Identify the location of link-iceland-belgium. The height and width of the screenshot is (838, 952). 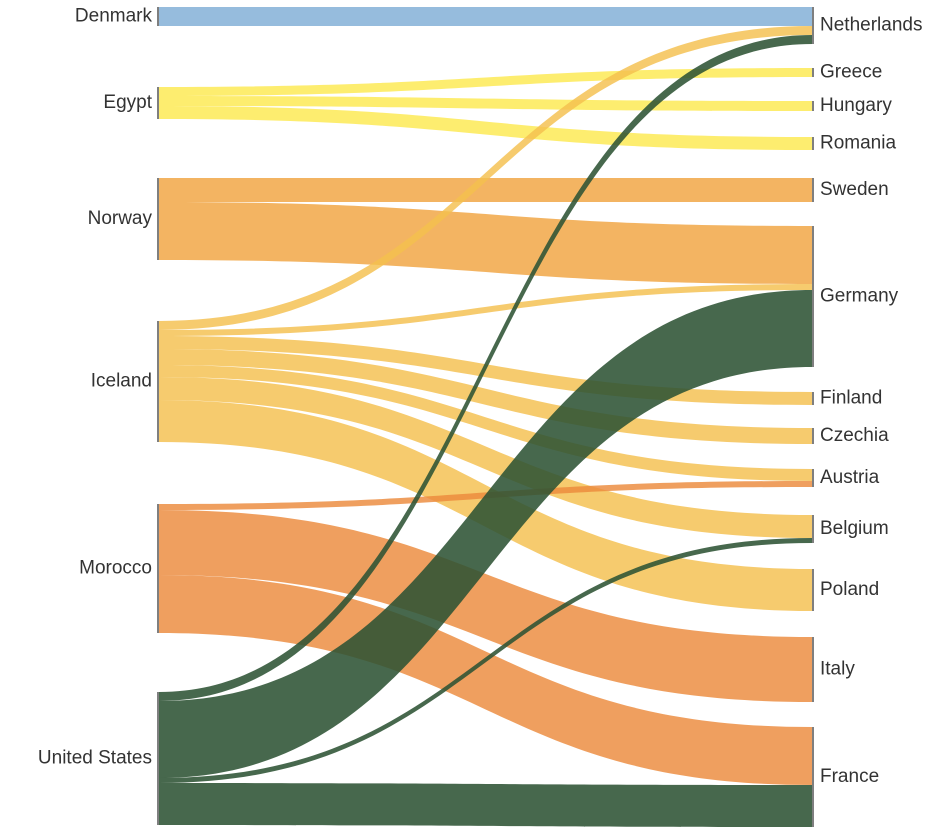
(485, 457).